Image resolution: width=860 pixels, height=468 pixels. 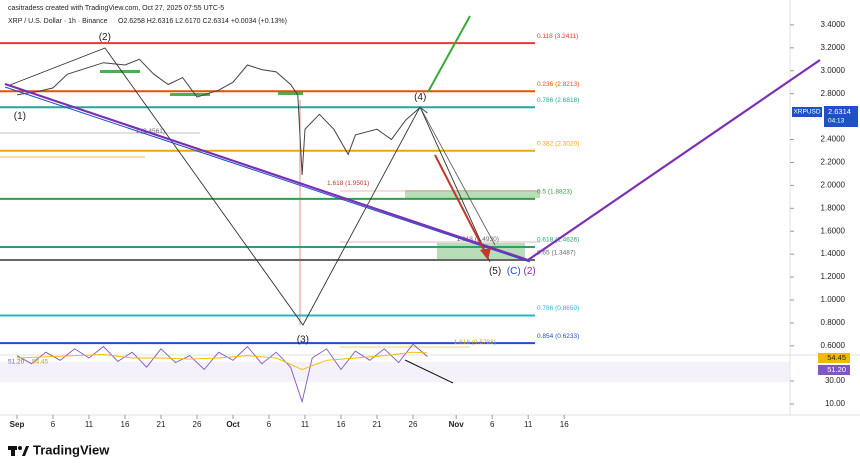 What do you see at coordinates (558, 308) in the screenshot?
I see `fib-label: 0.786 (0.8650)` at bounding box center [558, 308].